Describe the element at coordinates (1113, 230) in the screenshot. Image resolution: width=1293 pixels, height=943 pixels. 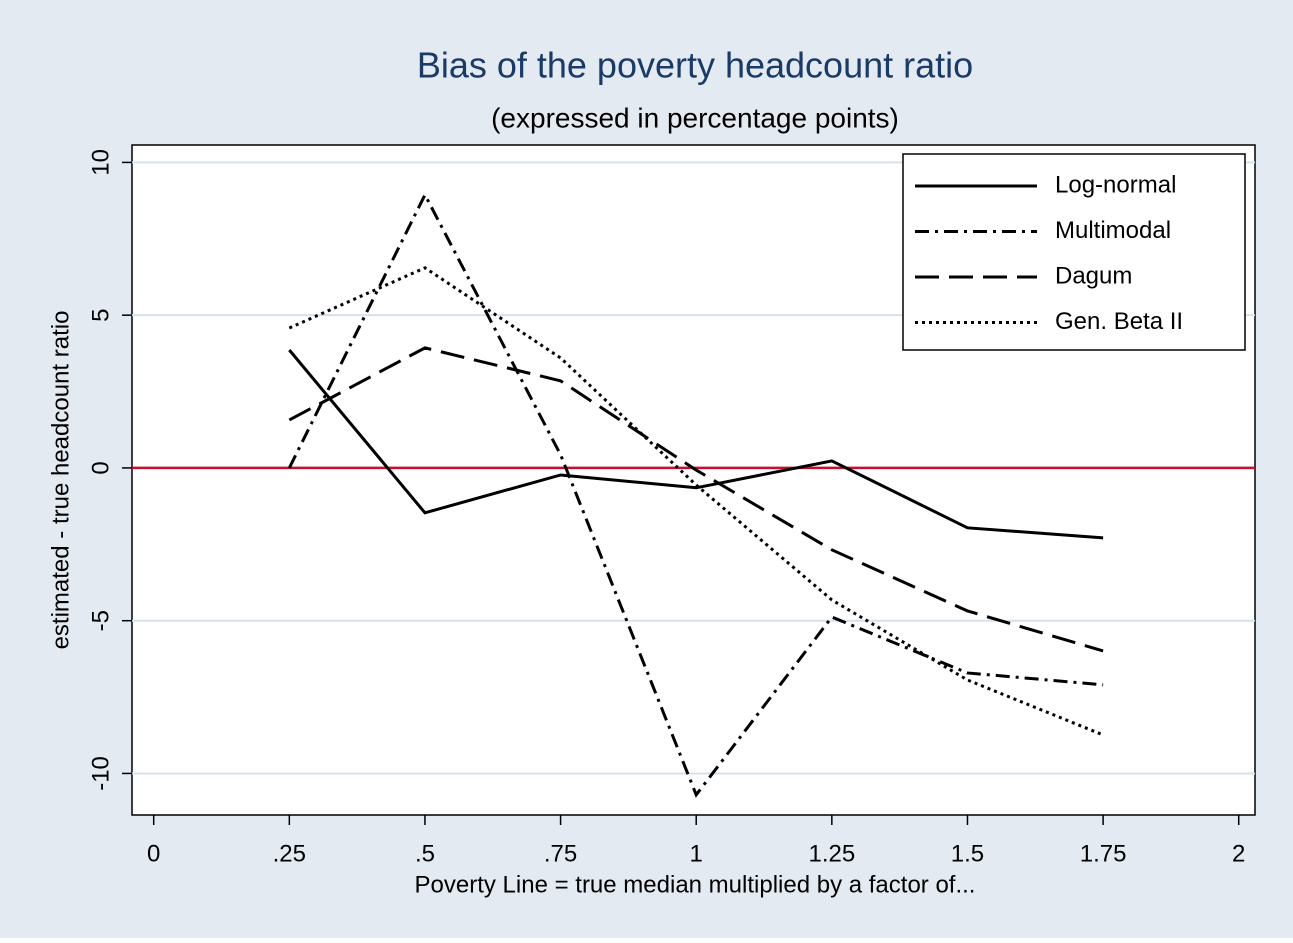
I see `legend-label: Multimodal` at that location.